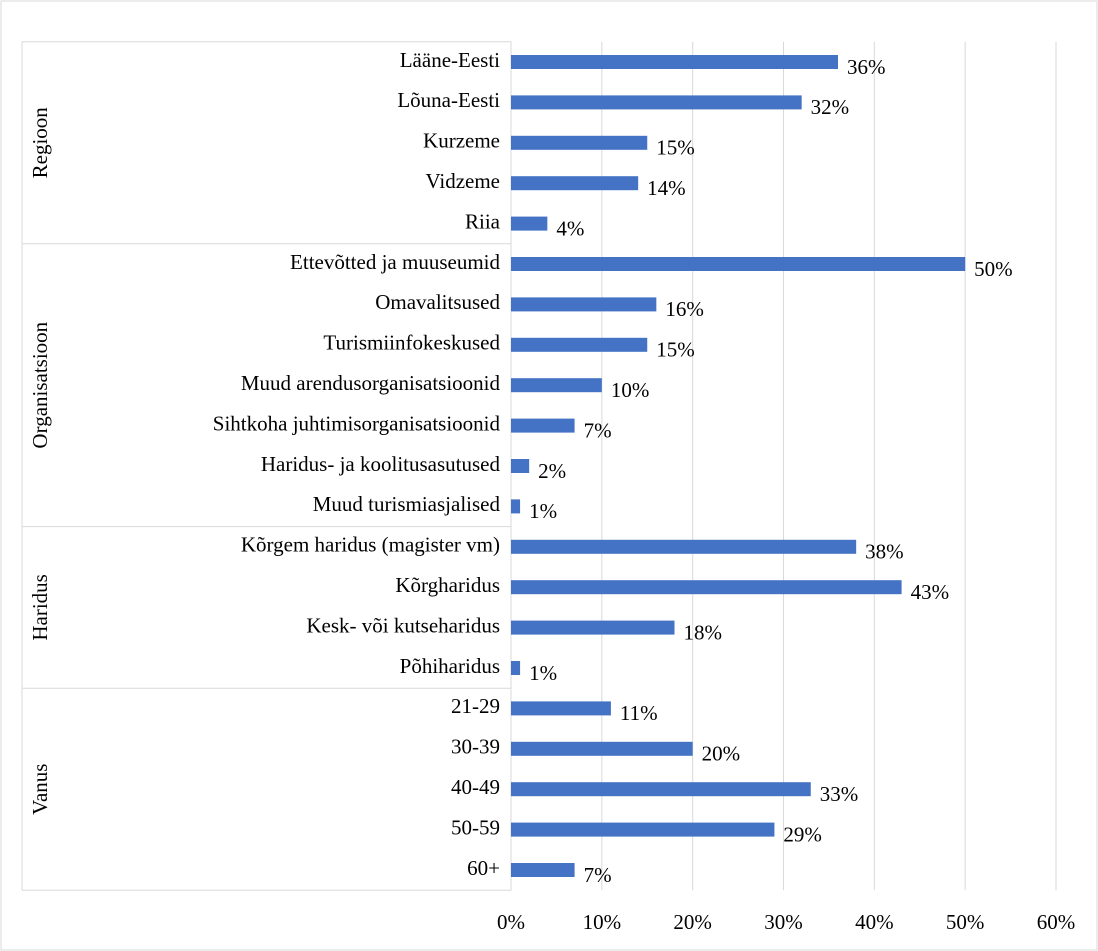 The width and height of the screenshot is (1098, 951). What do you see at coordinates (395, 262) in the screenshot?
I see `y-tick-label: Ettevõtted ja muuseumid` at bounding box center [395, 262].